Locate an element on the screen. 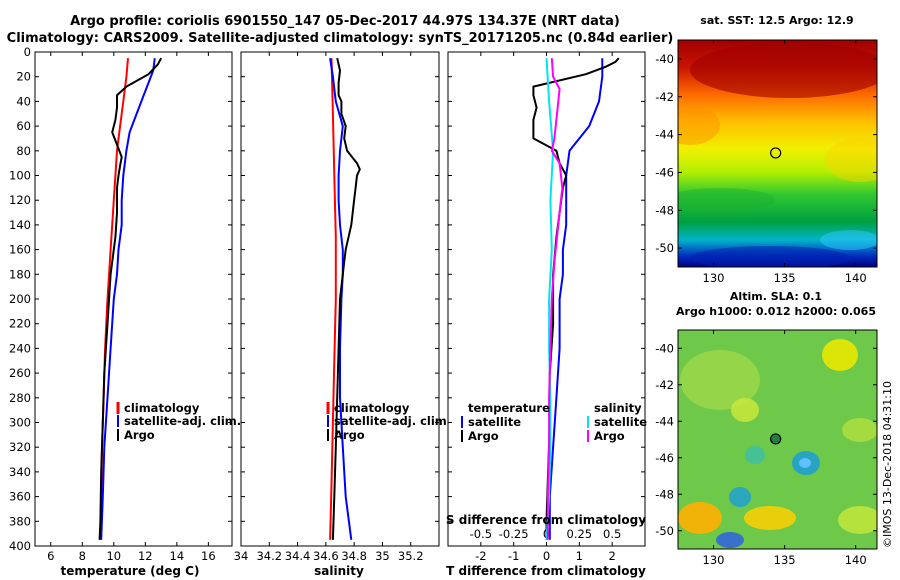  salinity-legend: climatology satellite-adj. clim. Argo is located at coordinates (388, 421).